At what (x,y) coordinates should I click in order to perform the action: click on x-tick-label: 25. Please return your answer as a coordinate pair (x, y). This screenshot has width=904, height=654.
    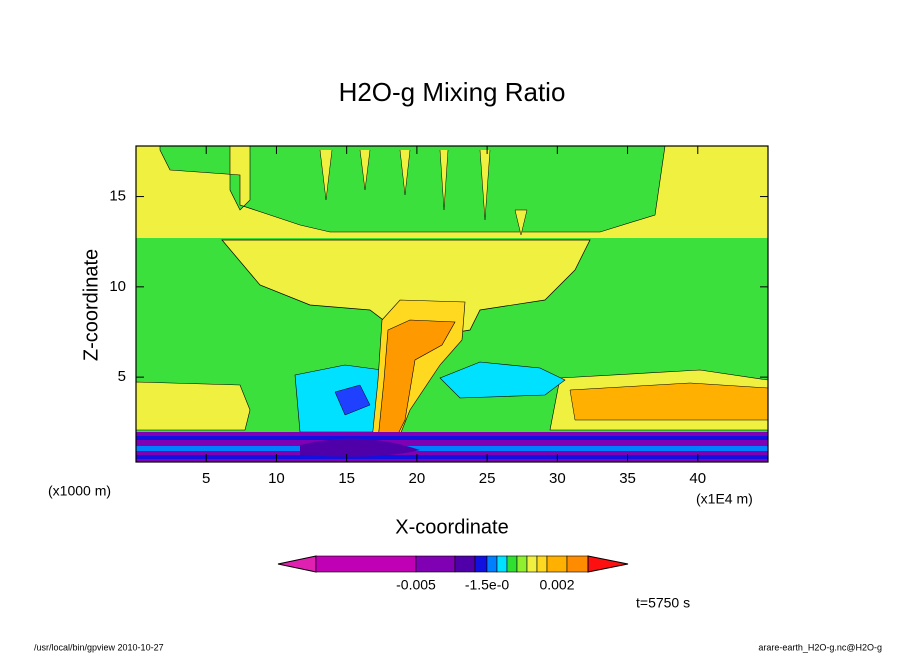
    Looking at the image, I should click on (487, 478).